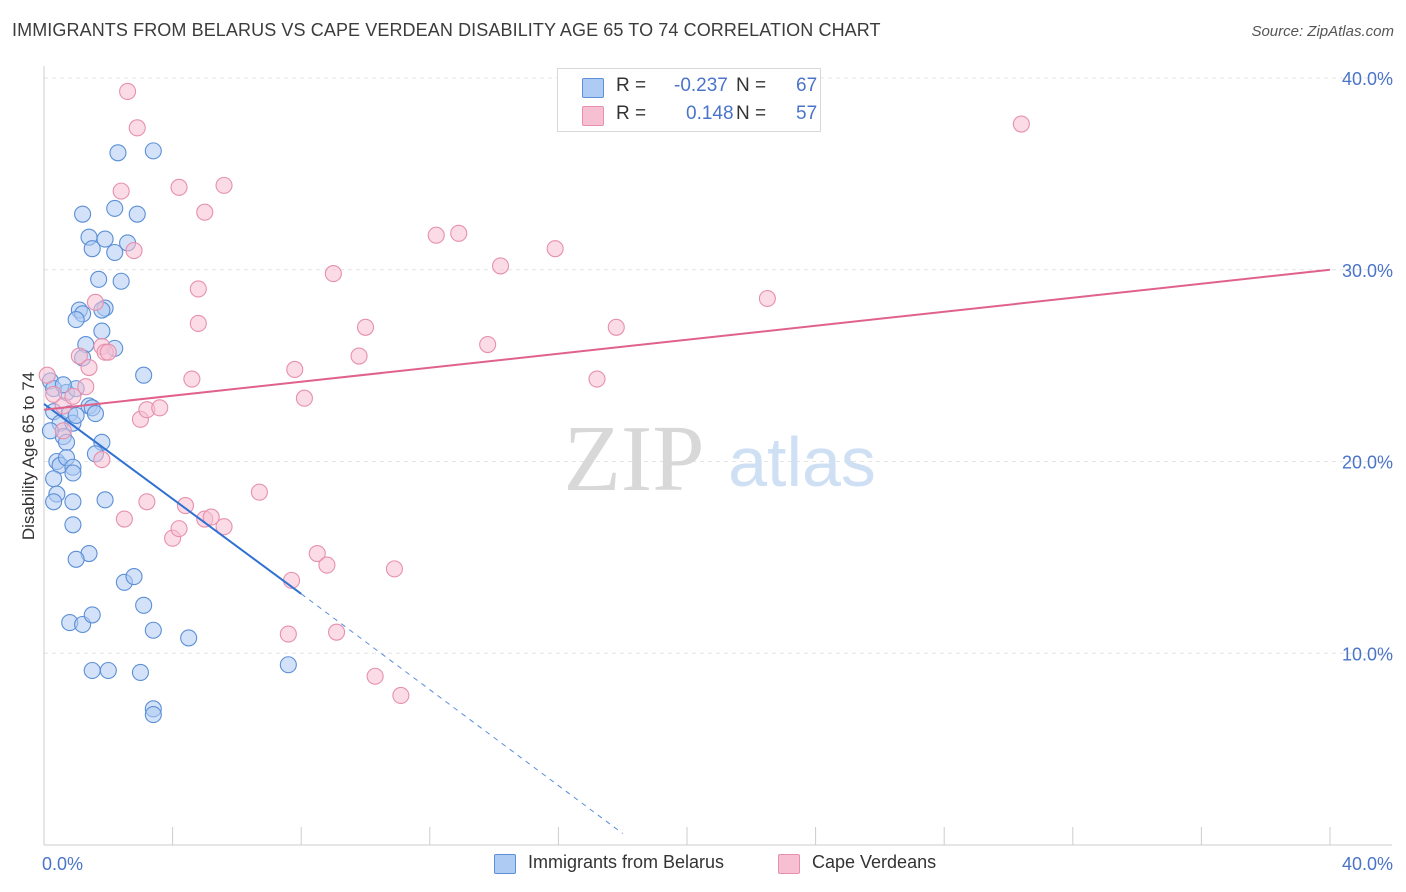 The width and height of the screenshot is (1406, 892). Describe the element at coordinates (720, 459) in the screenshot. I see `watermark: ZIP atlas` at that location.